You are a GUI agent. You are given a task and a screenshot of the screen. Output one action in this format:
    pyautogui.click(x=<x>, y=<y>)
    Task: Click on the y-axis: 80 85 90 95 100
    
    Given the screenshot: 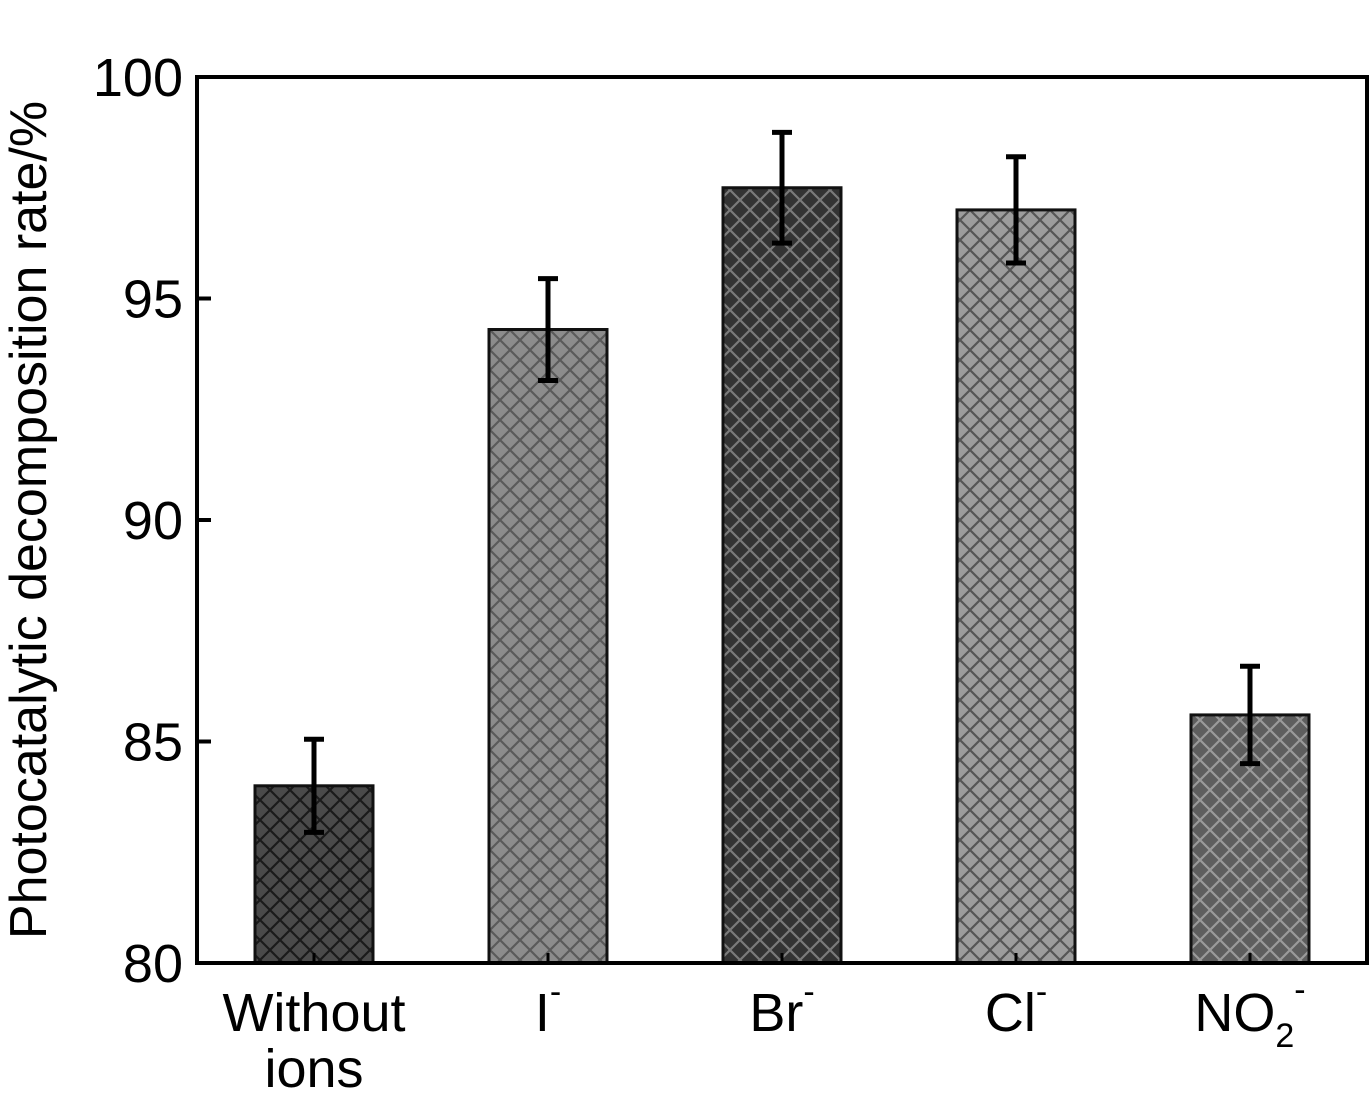 What is the action you would take?
    pyautogui.click(x=152, y=521)
    